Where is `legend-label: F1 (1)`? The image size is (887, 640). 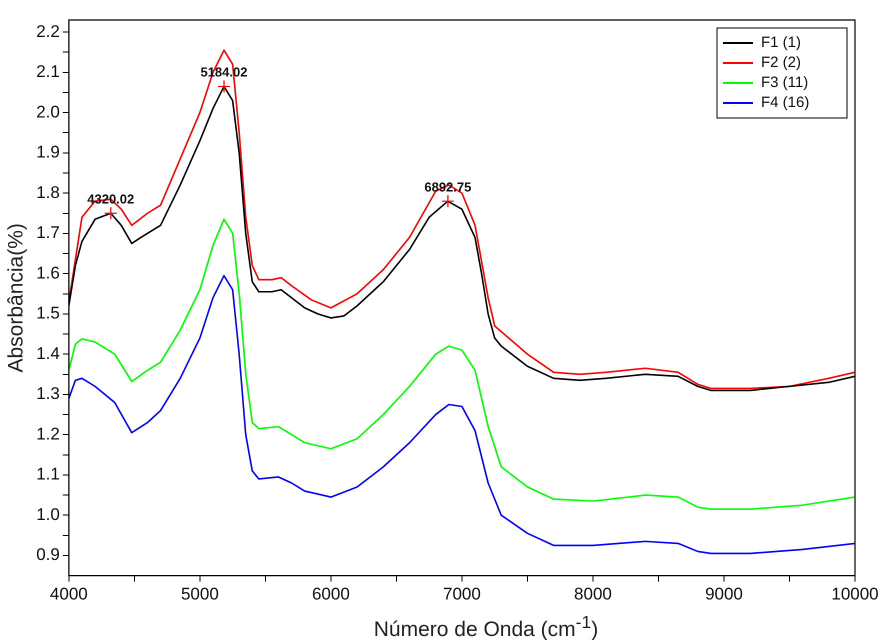 legend-label: F1 (1) is located at coordinates (781, 43).